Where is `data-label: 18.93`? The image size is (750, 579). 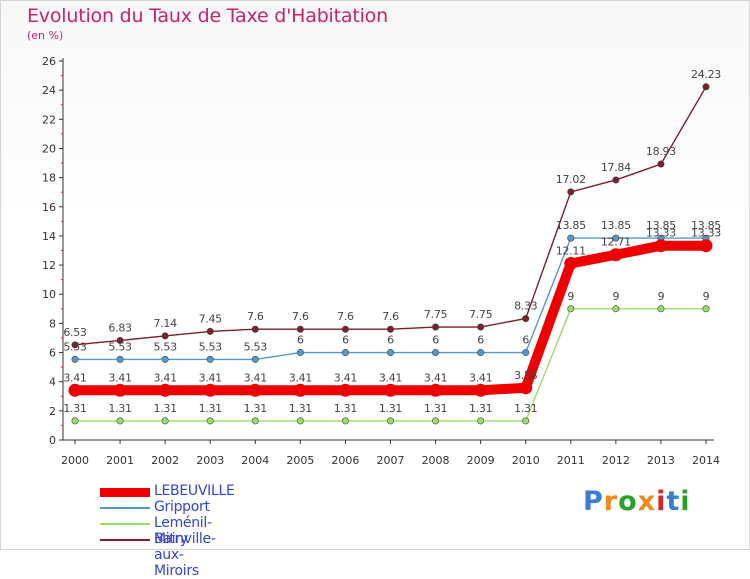
data-label: 18.93 is located at coordinates (661, 151).